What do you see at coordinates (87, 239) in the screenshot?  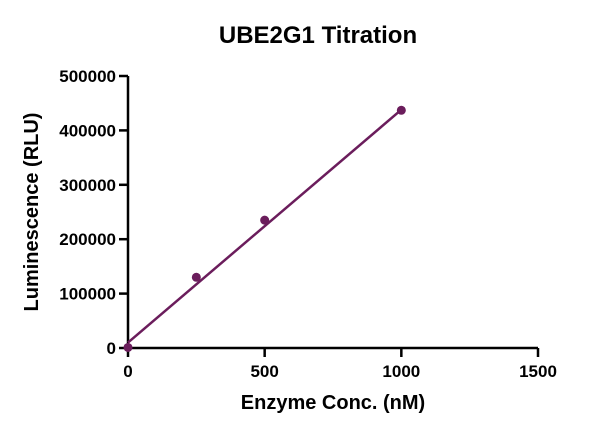 I see `y-tick-label: 200000` at bounding box center [87, 239].